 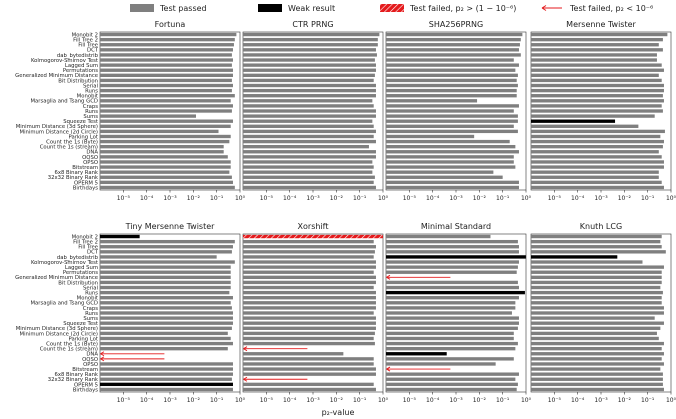 I want to click on test-label: Serial, so click(x=90, y=288).